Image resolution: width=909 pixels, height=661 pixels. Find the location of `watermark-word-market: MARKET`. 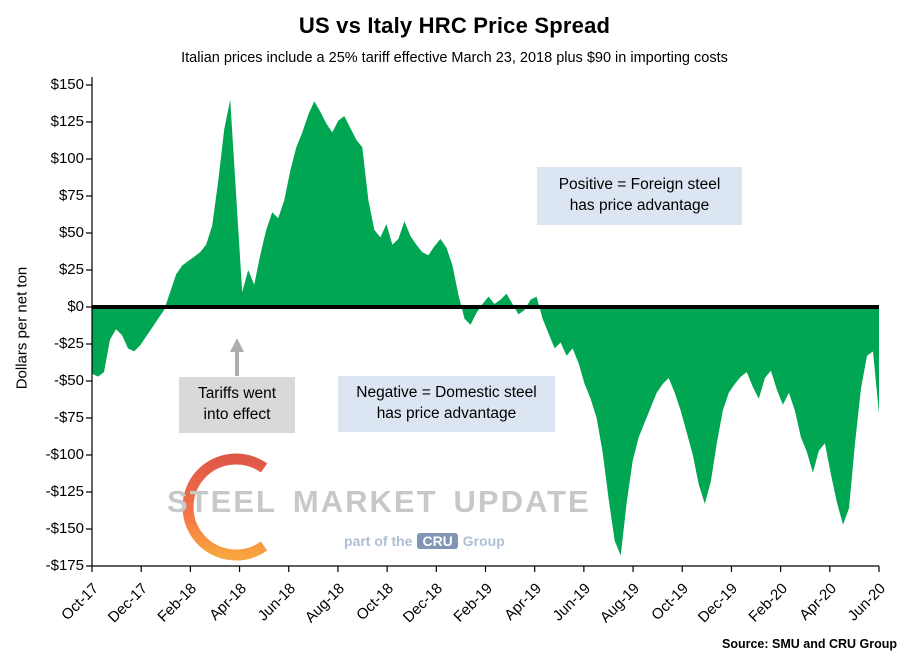

watermark-word-market: MARKET is located at coordinates (365, 501).